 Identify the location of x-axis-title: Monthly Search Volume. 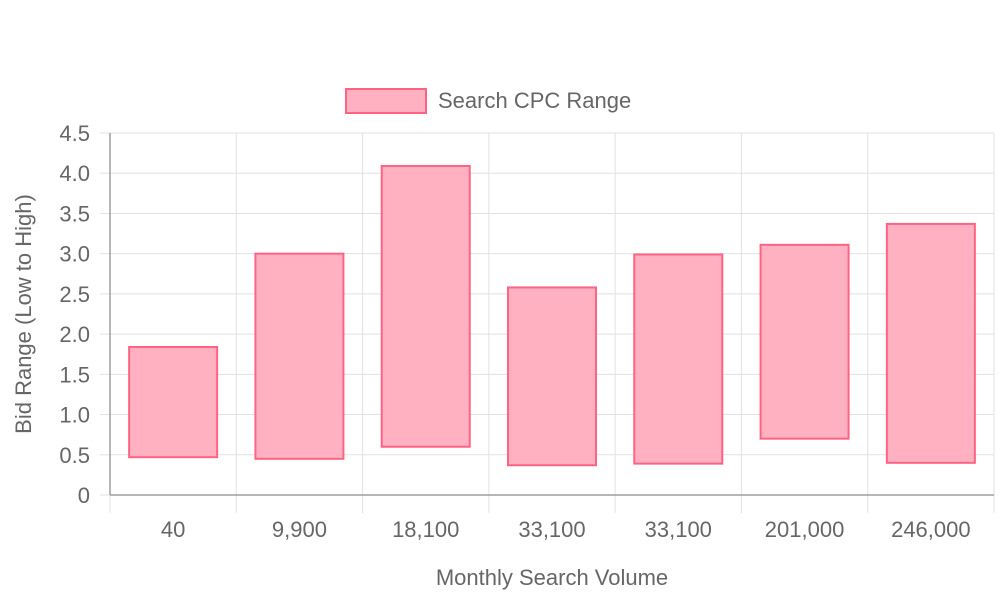
(552, 577).